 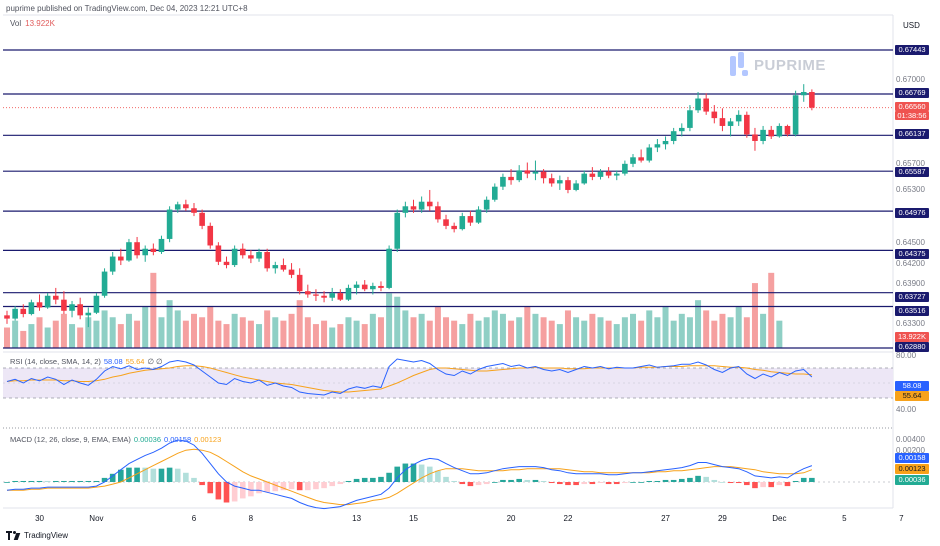 What do you see at coordinates (910, 450) in the screenshot?
I see `macd-axis-label: 0.00200` at bounding box center [910, 450].